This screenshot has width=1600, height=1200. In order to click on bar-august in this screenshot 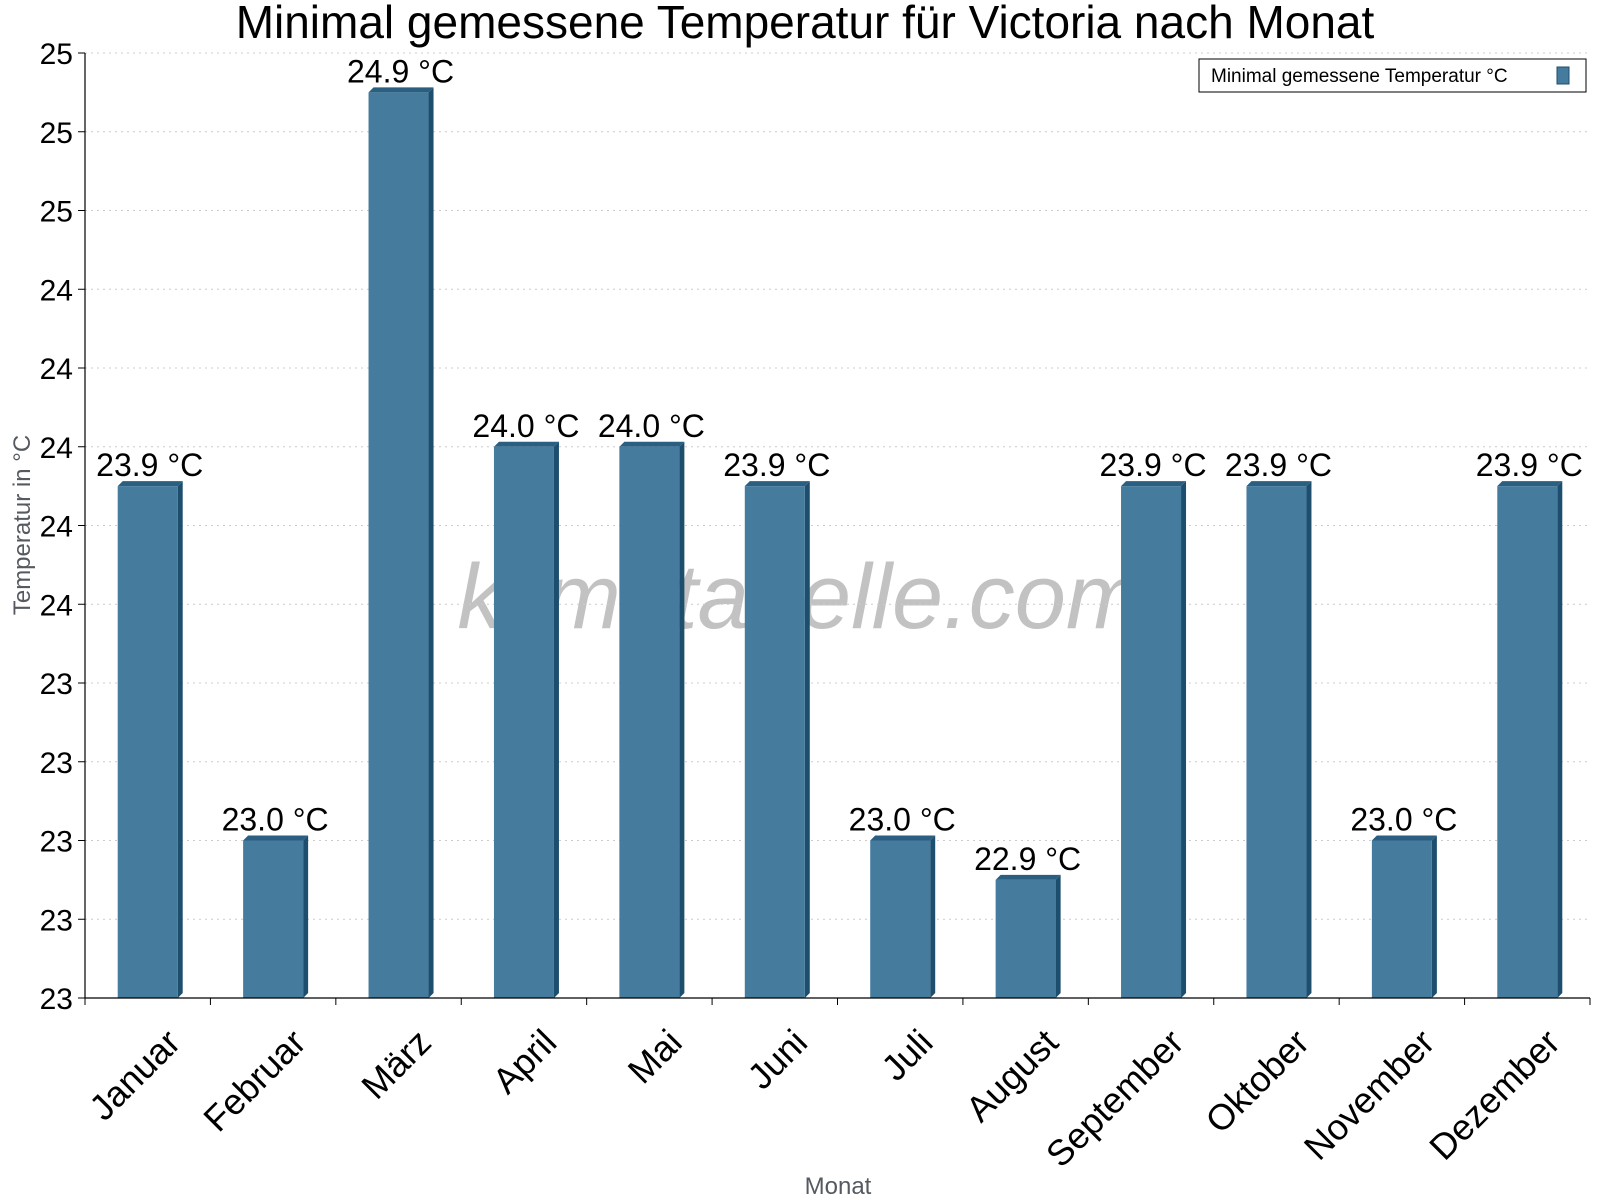, I will do `click(1028, 936)`.